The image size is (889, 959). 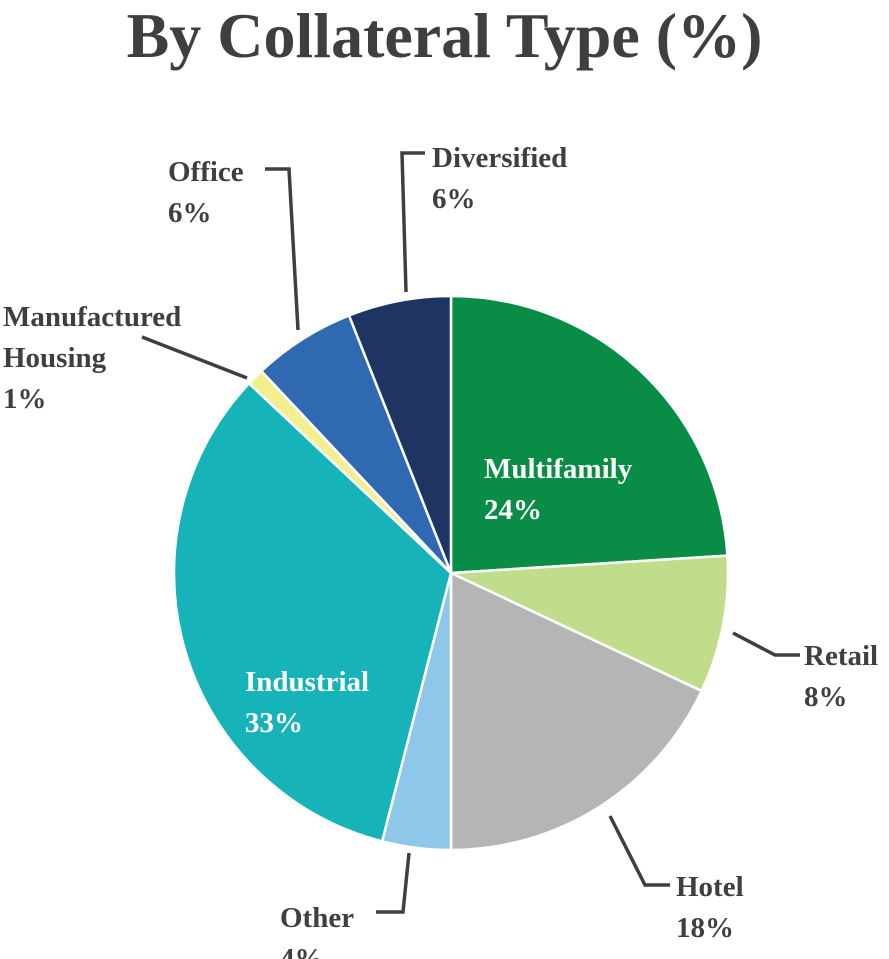 I want to click on leader-line-other, so click(x=393, y=883).